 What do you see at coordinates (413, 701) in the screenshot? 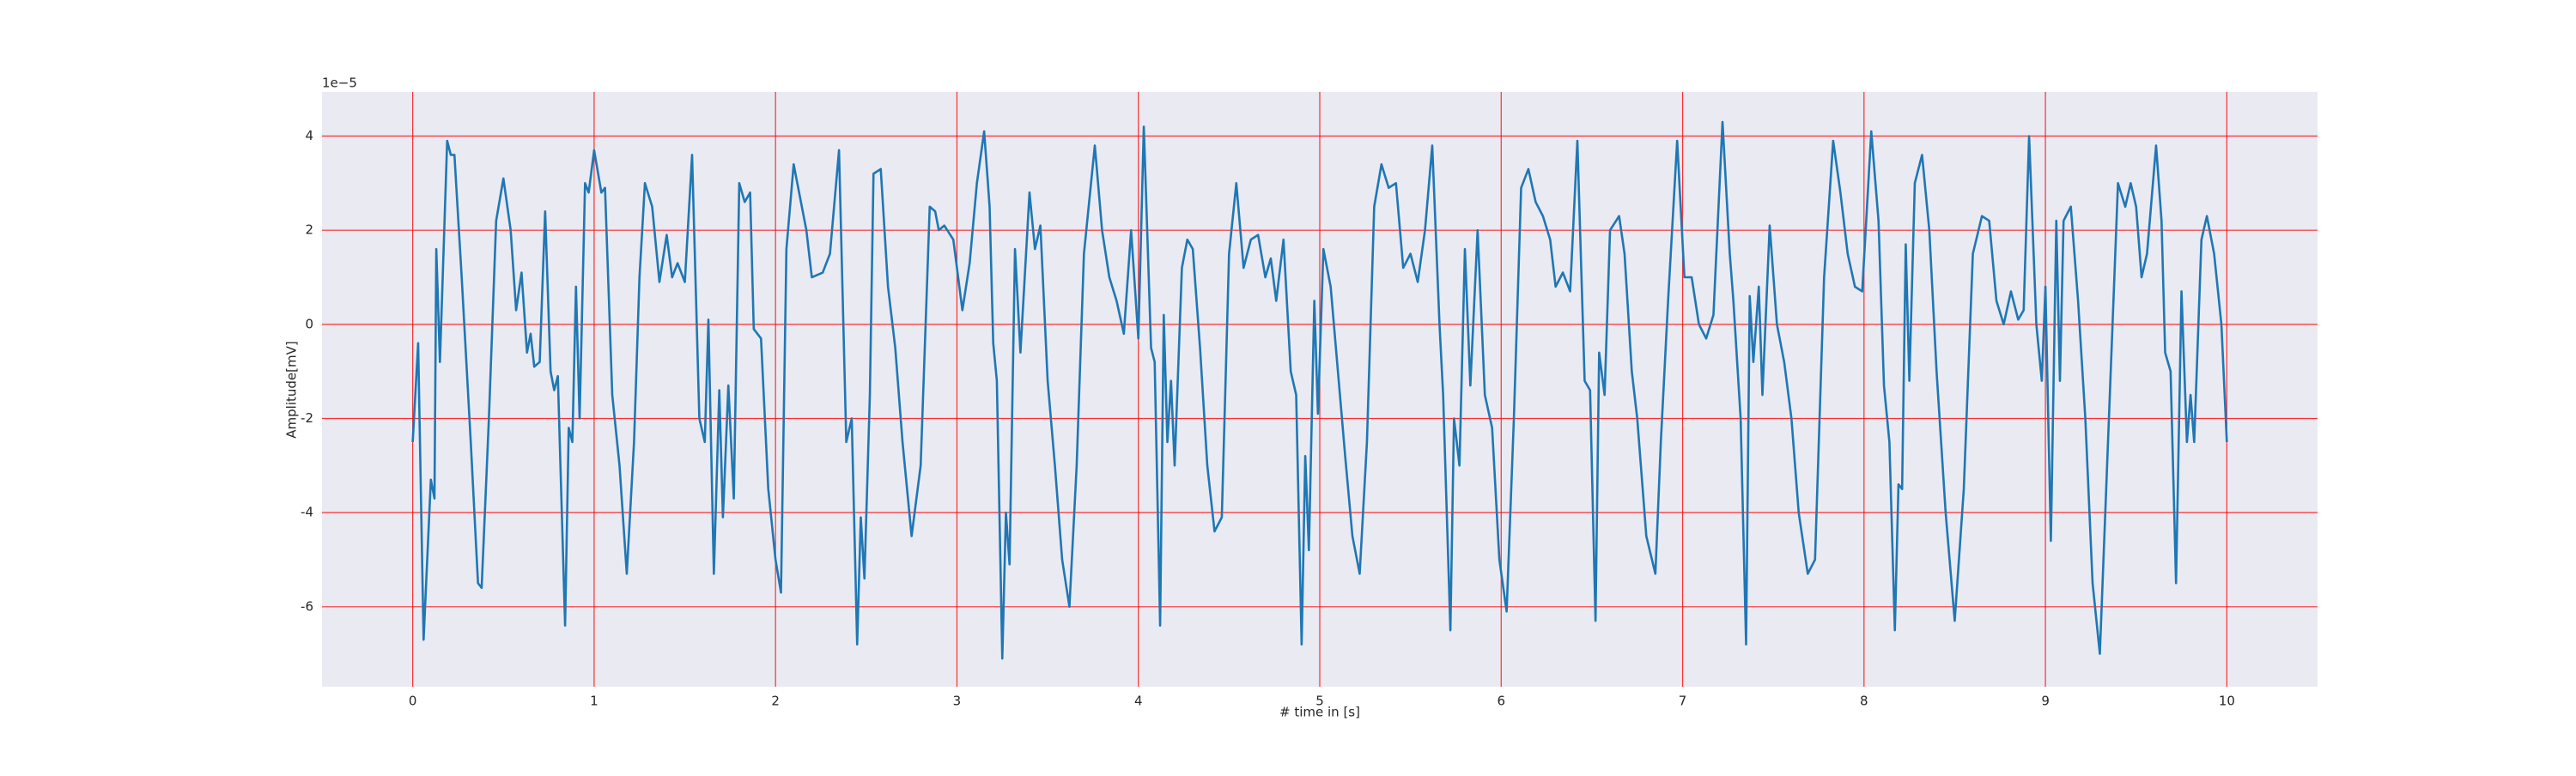
I see `x-tick-label: 0` at bounding box center [413, 701].